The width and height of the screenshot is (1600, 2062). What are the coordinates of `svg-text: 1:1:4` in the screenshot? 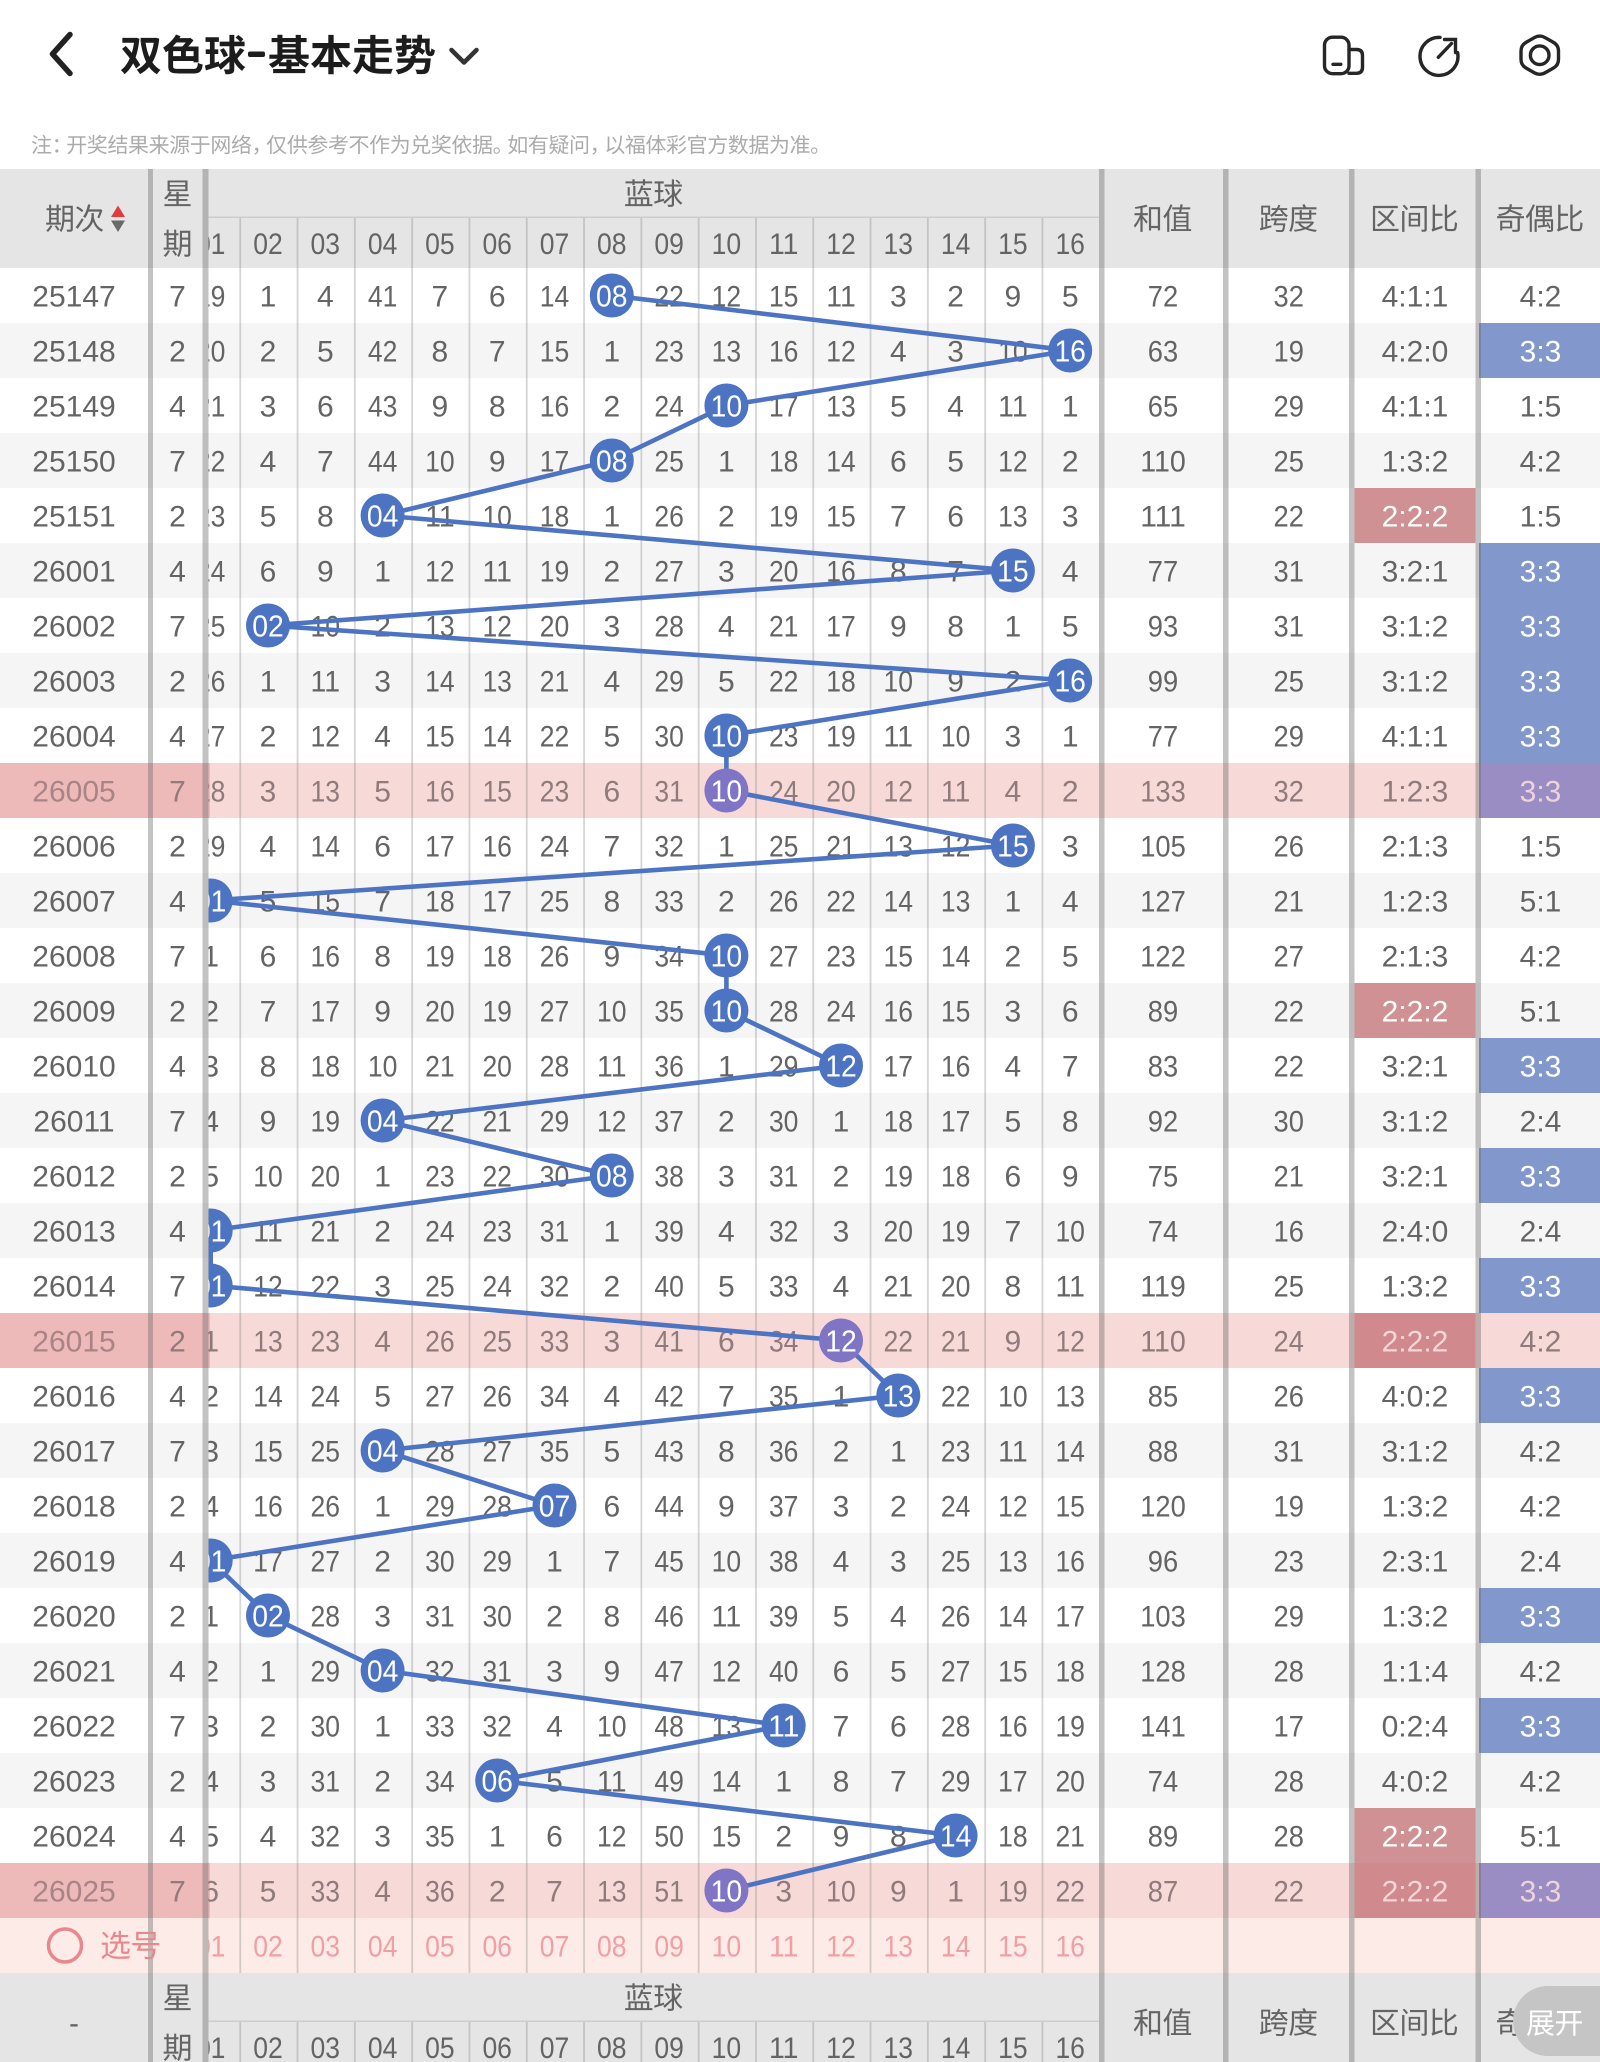 It's located at (1415, 1672).